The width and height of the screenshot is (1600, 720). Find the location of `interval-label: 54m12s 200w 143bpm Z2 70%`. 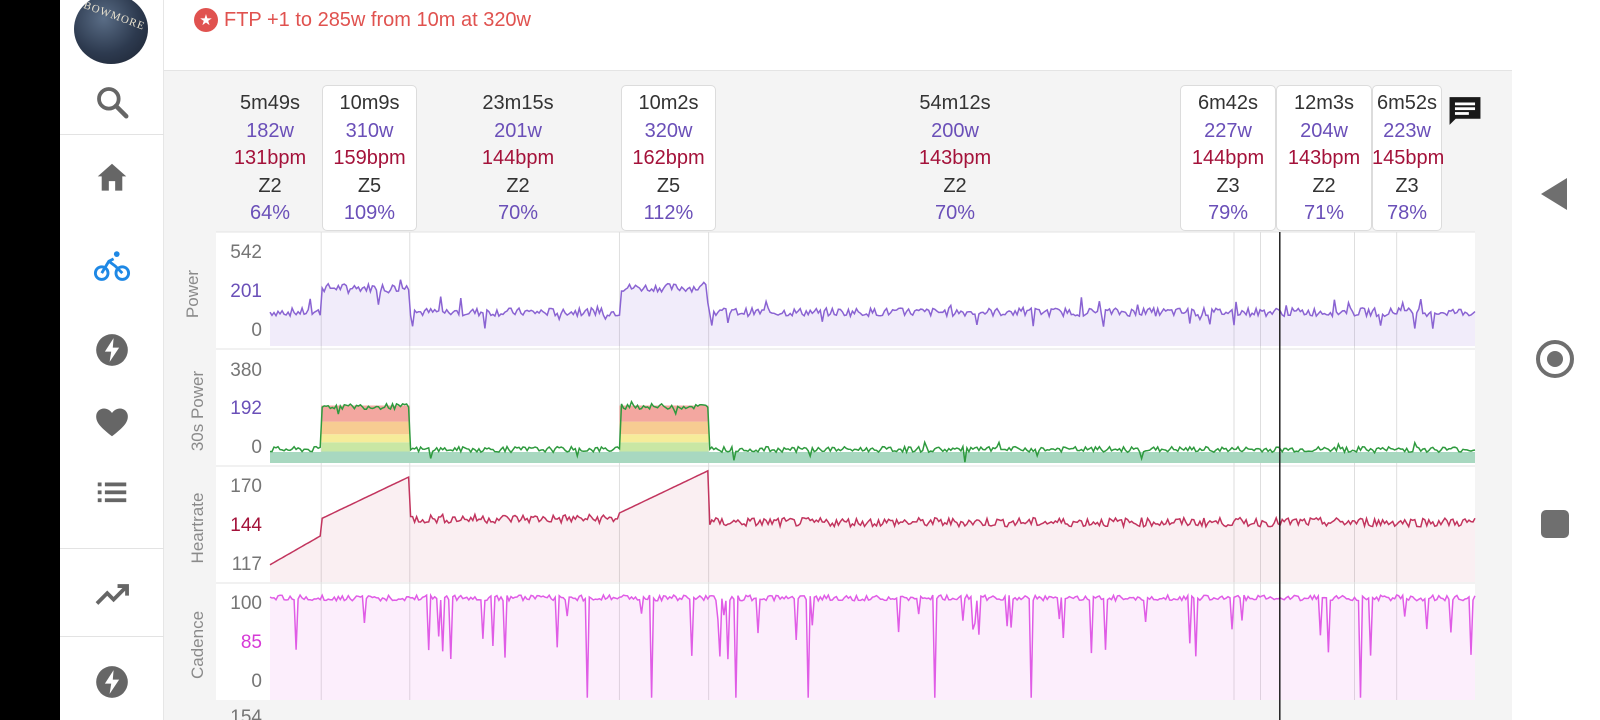

interval-label: 54m12s 200w 143bpm Z2 70% is located at coordinates (955, 159).